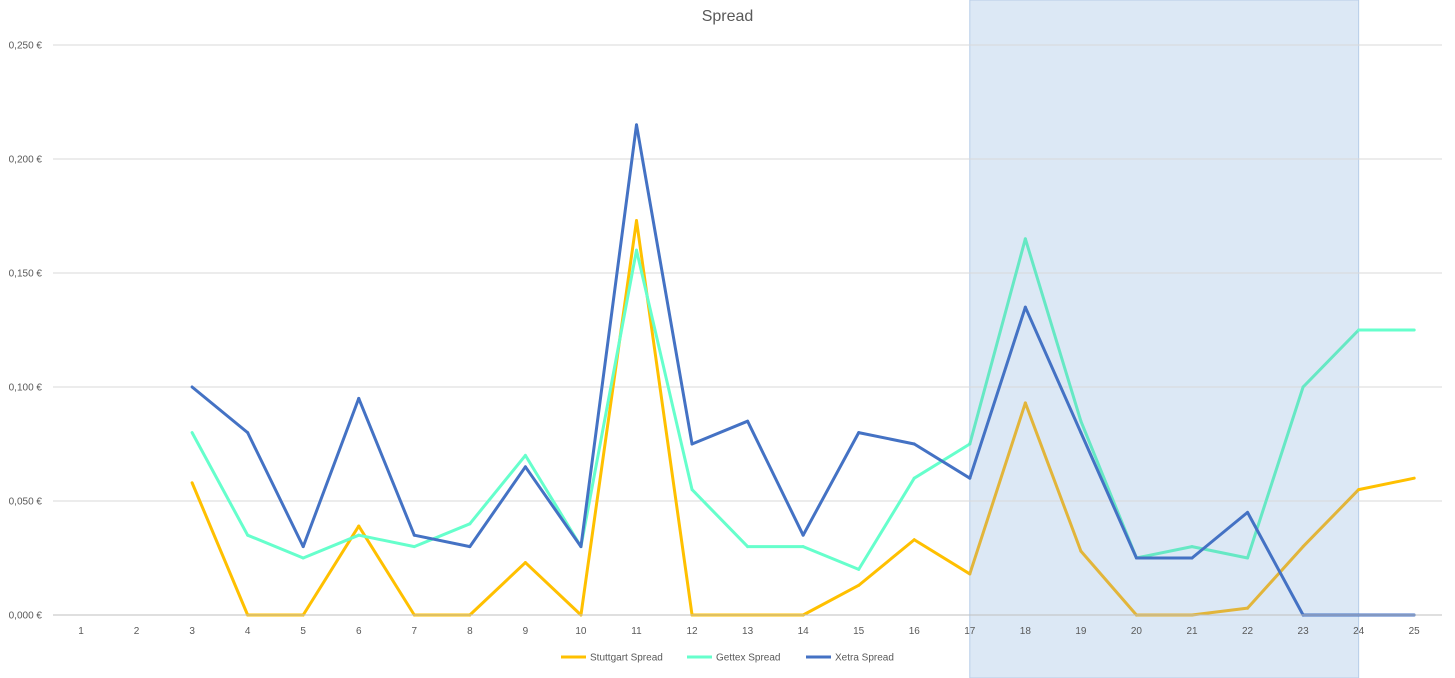  I want to click on legend-label: Gettex Spread, so click(748, 658).